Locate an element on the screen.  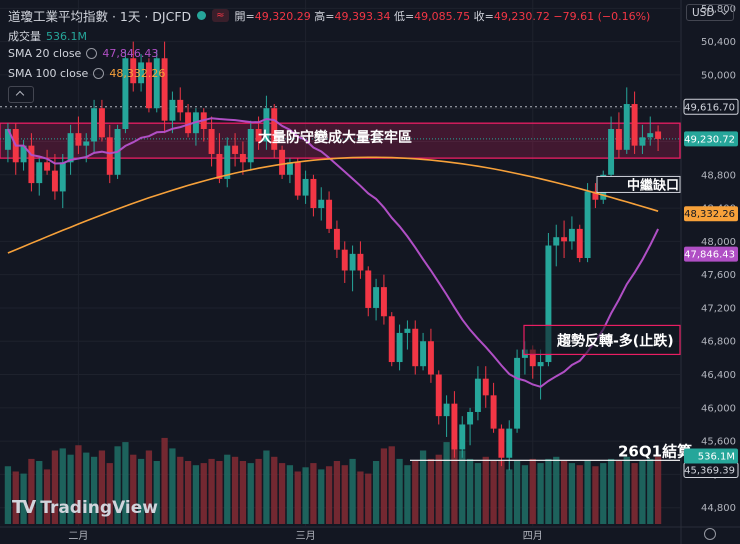
sma100-value: 48,332.26 is located at coordinates (137, 73).